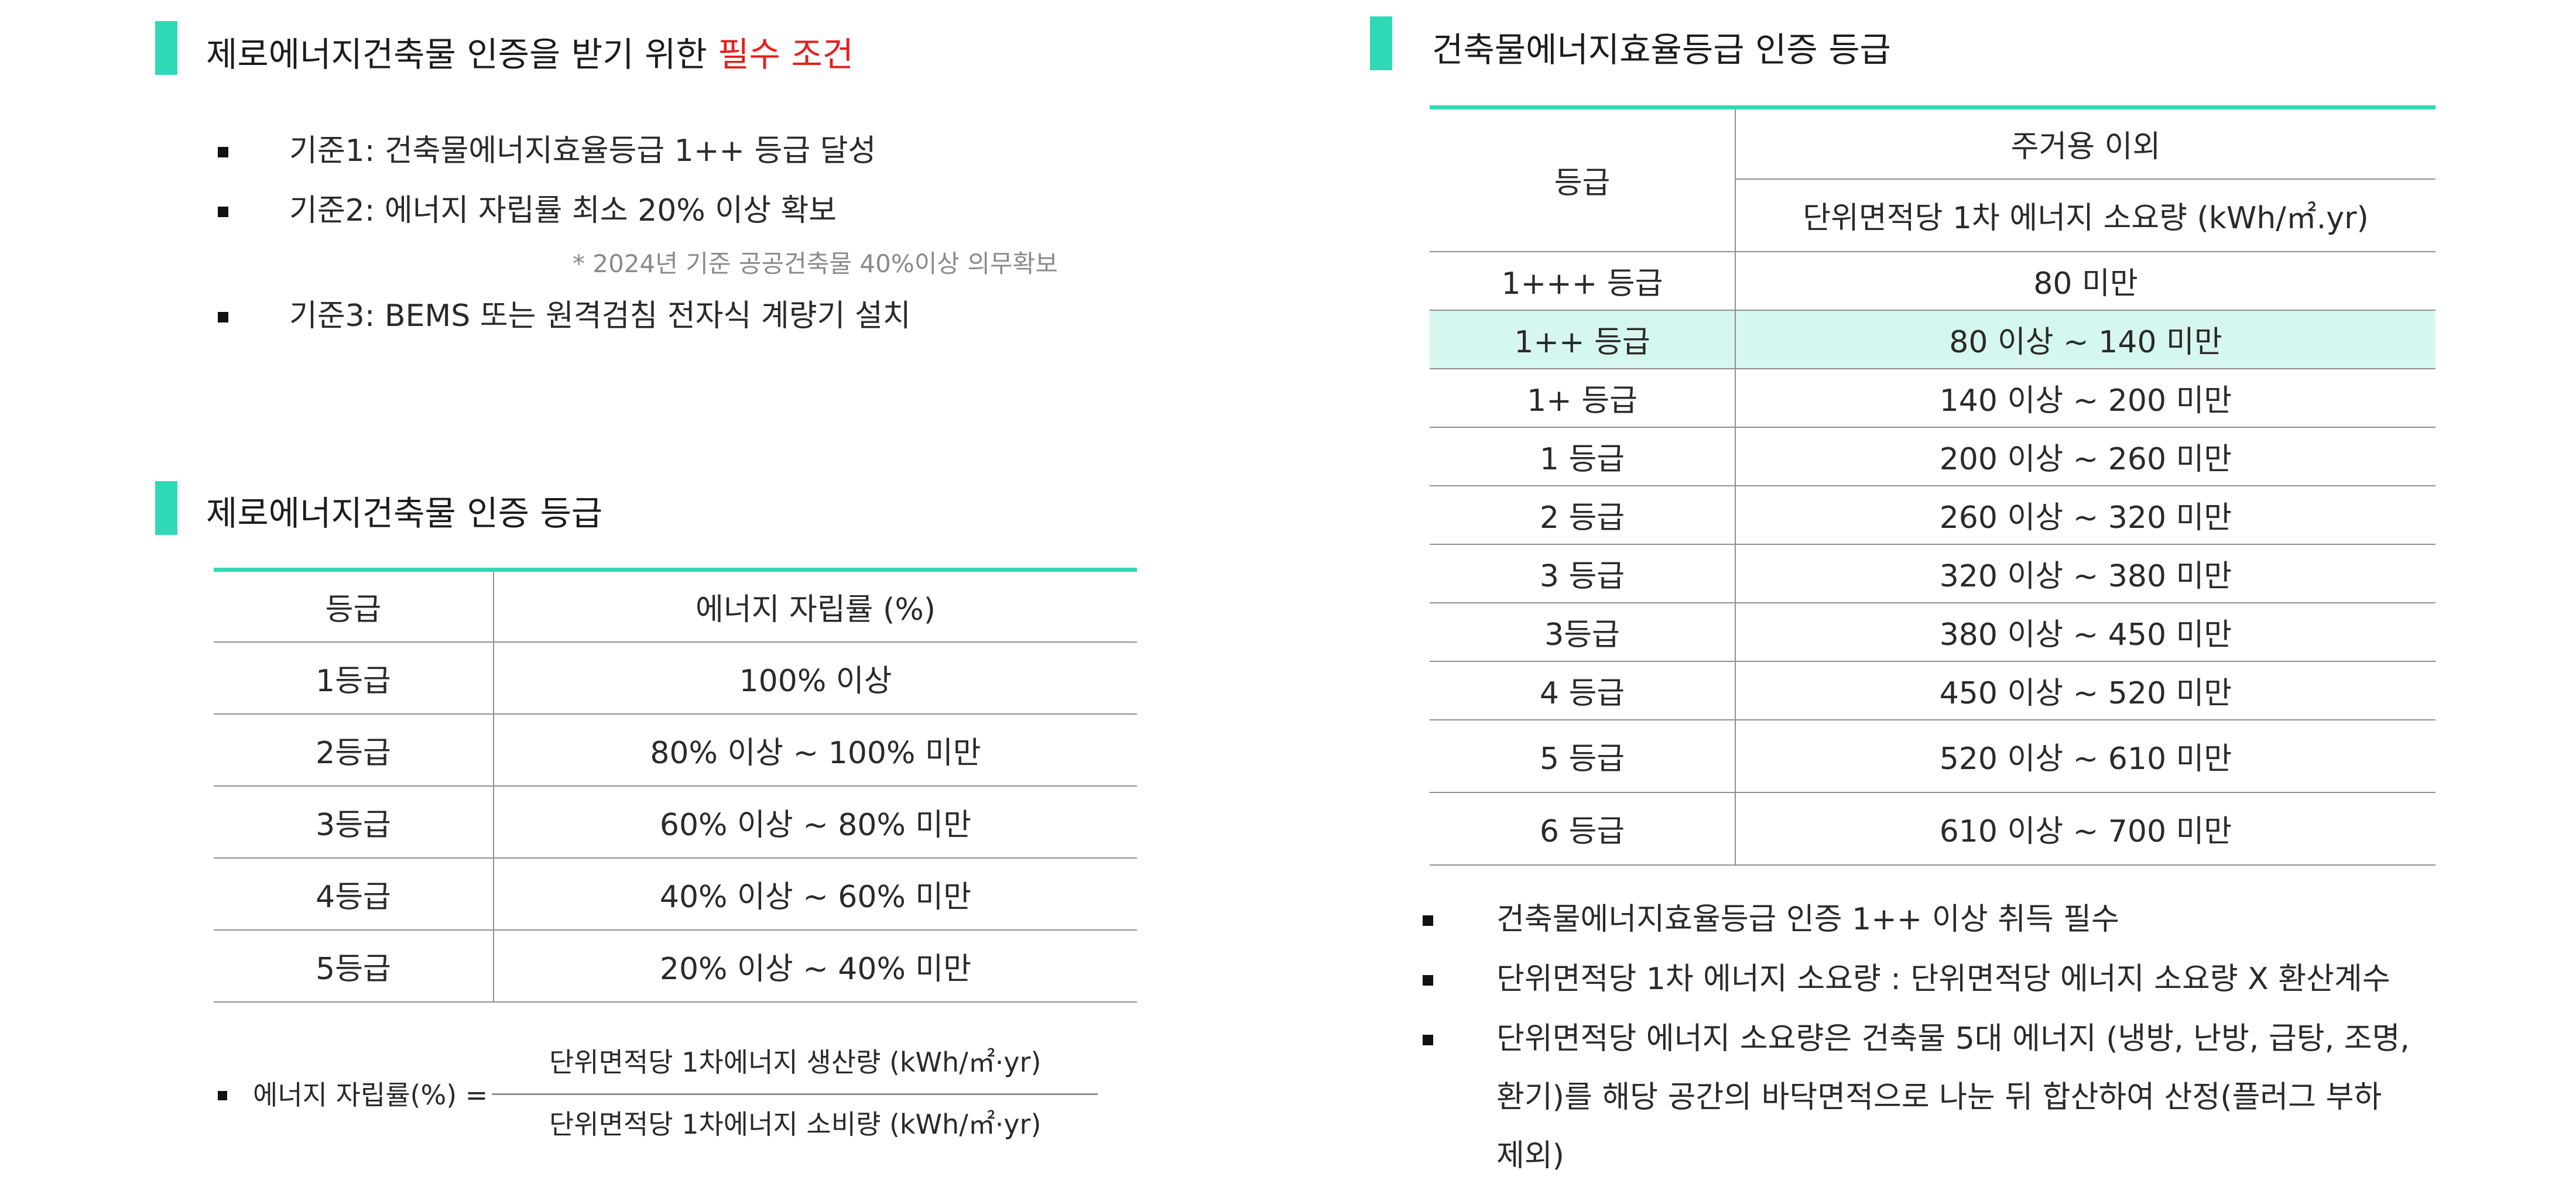 The image size is (2576, 1184). Describe the element at coordinates (795, 1124) in the screenshot. I see `formula-denominator: 단위면적당 1차에너지 소비량 (kWh/㎡·yr)` at that location.